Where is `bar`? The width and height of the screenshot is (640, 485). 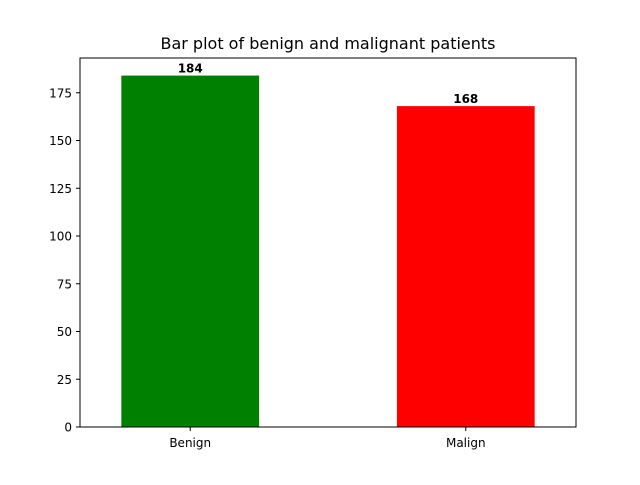
bar is located at coordinates (465, 266).